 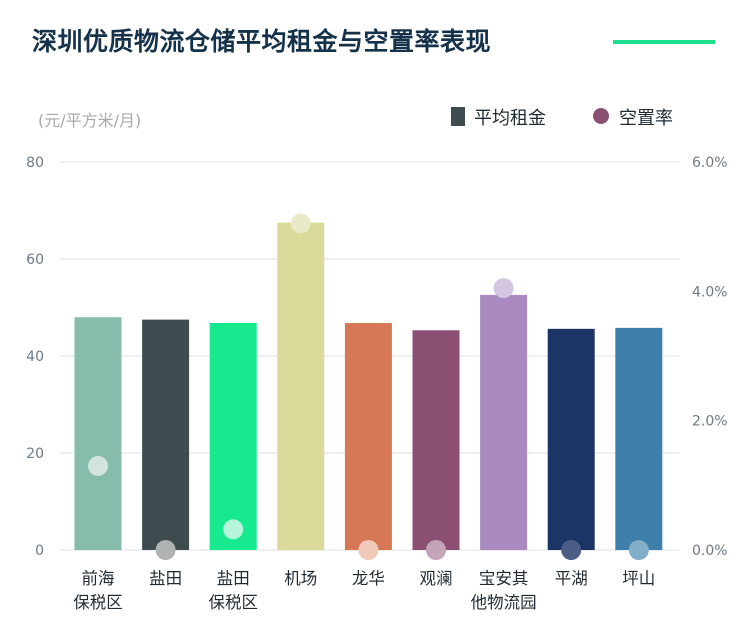 I want to click on category-label: 盐田, so click(x=165, y=578).